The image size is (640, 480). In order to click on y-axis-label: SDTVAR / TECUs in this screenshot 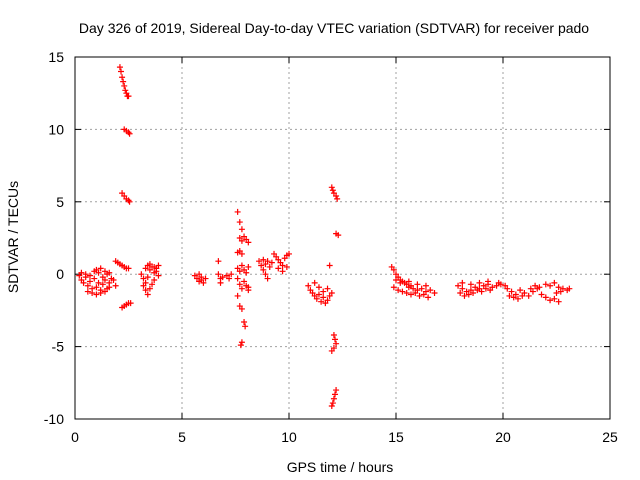, I will do `click(13, 237)`.